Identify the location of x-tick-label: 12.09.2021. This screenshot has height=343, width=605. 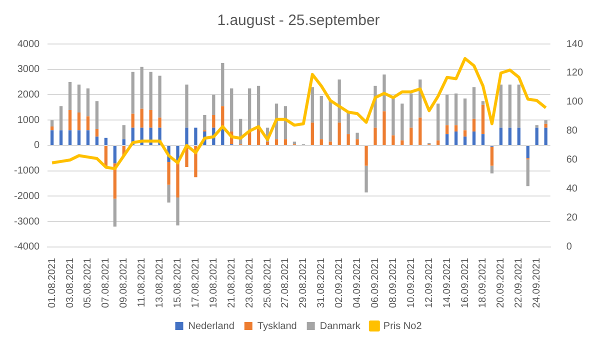
(429, 283).